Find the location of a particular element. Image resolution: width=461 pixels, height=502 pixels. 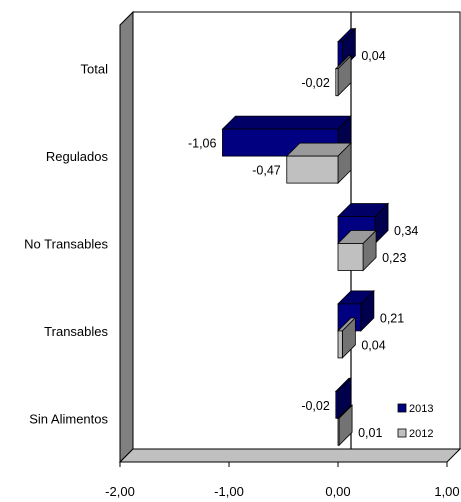

data-label-sin-alimentos-2012: 0,01 is located at coordinates (370, 433).